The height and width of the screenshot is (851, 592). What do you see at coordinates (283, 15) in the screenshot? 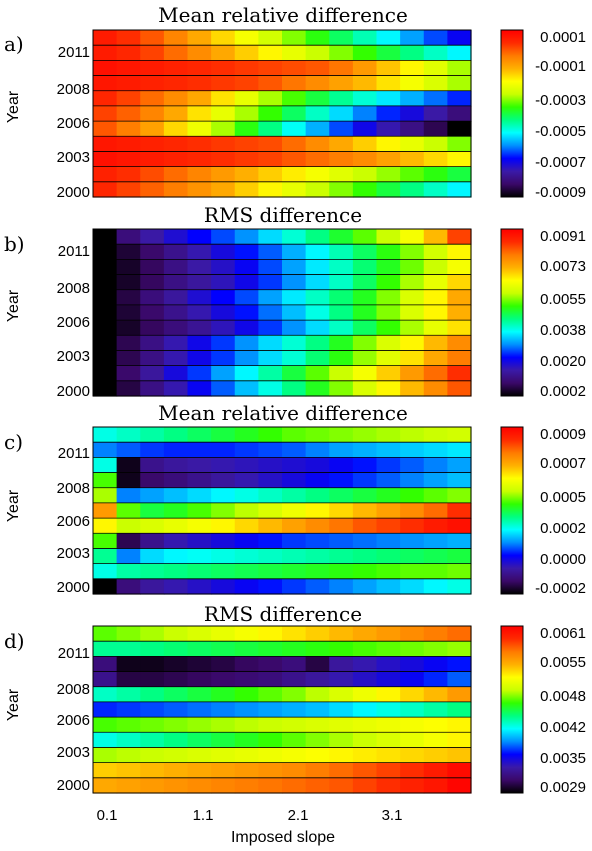
I see `panel-a-title: Mean relative difference` at bounding box center [283, 15].